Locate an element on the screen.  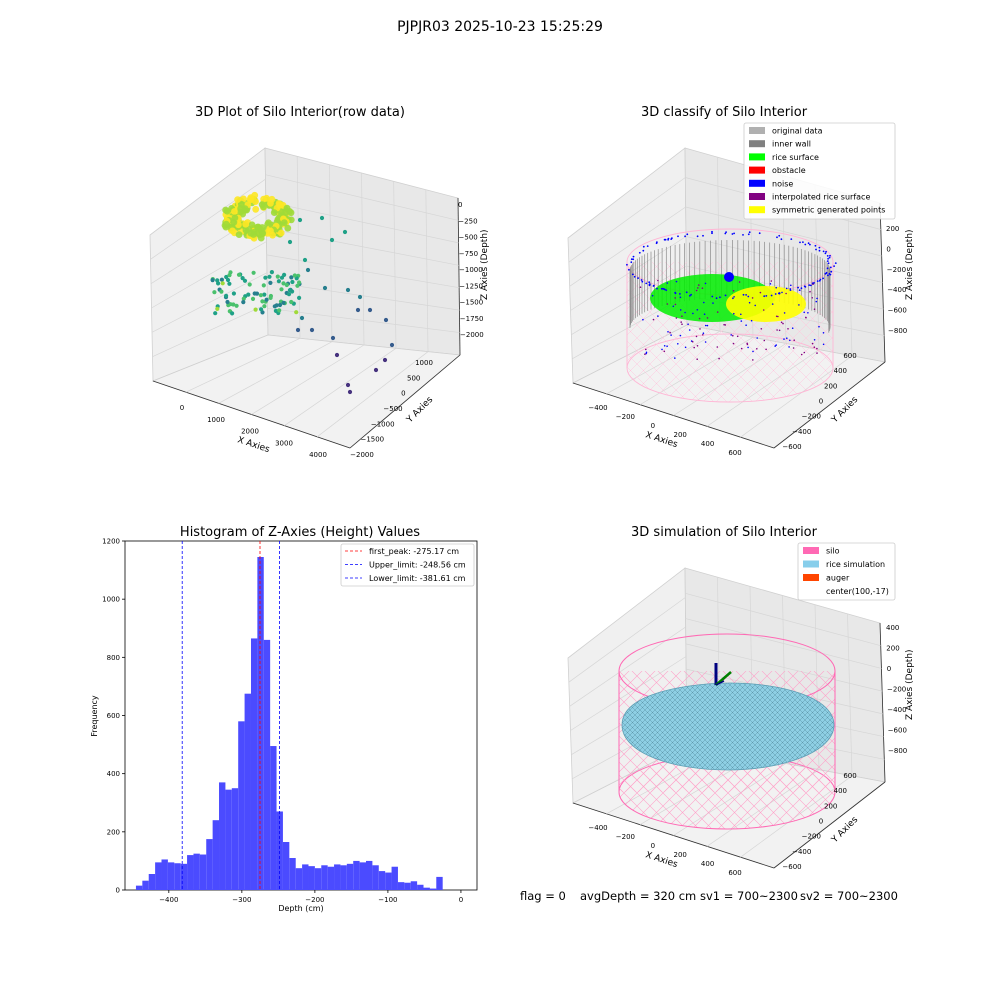
simulation-y-tick-label: 400 is located at coordinates (840, 791).